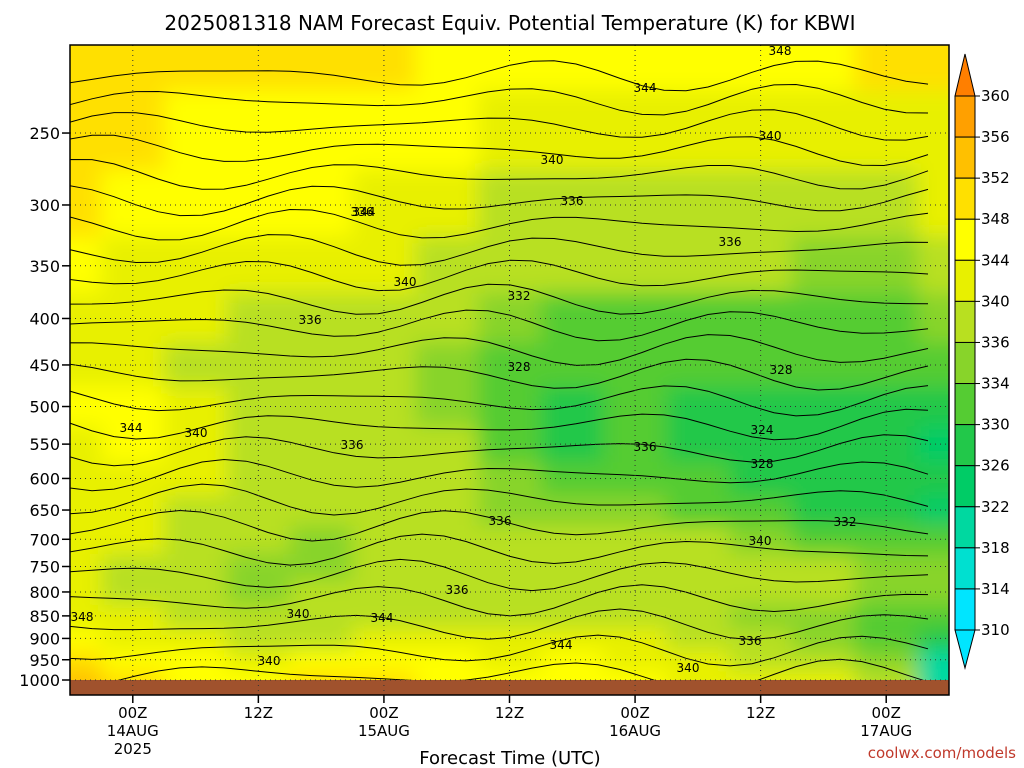 The height and width of the screenshot is (768, 1024). Describe the element at coordinates (509, 758) in the screenshot. I see `x-axis-label: Forecast Time (UTC)` at that location.